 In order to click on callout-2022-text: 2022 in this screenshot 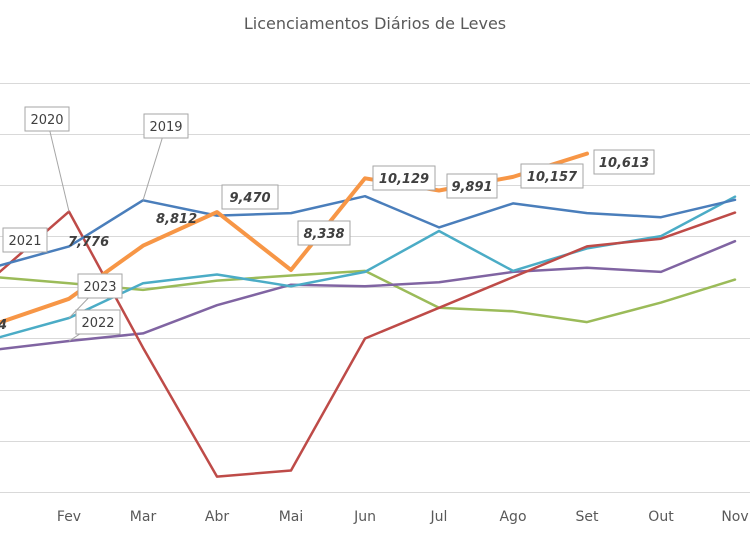, I will do `click(97, 323)`.